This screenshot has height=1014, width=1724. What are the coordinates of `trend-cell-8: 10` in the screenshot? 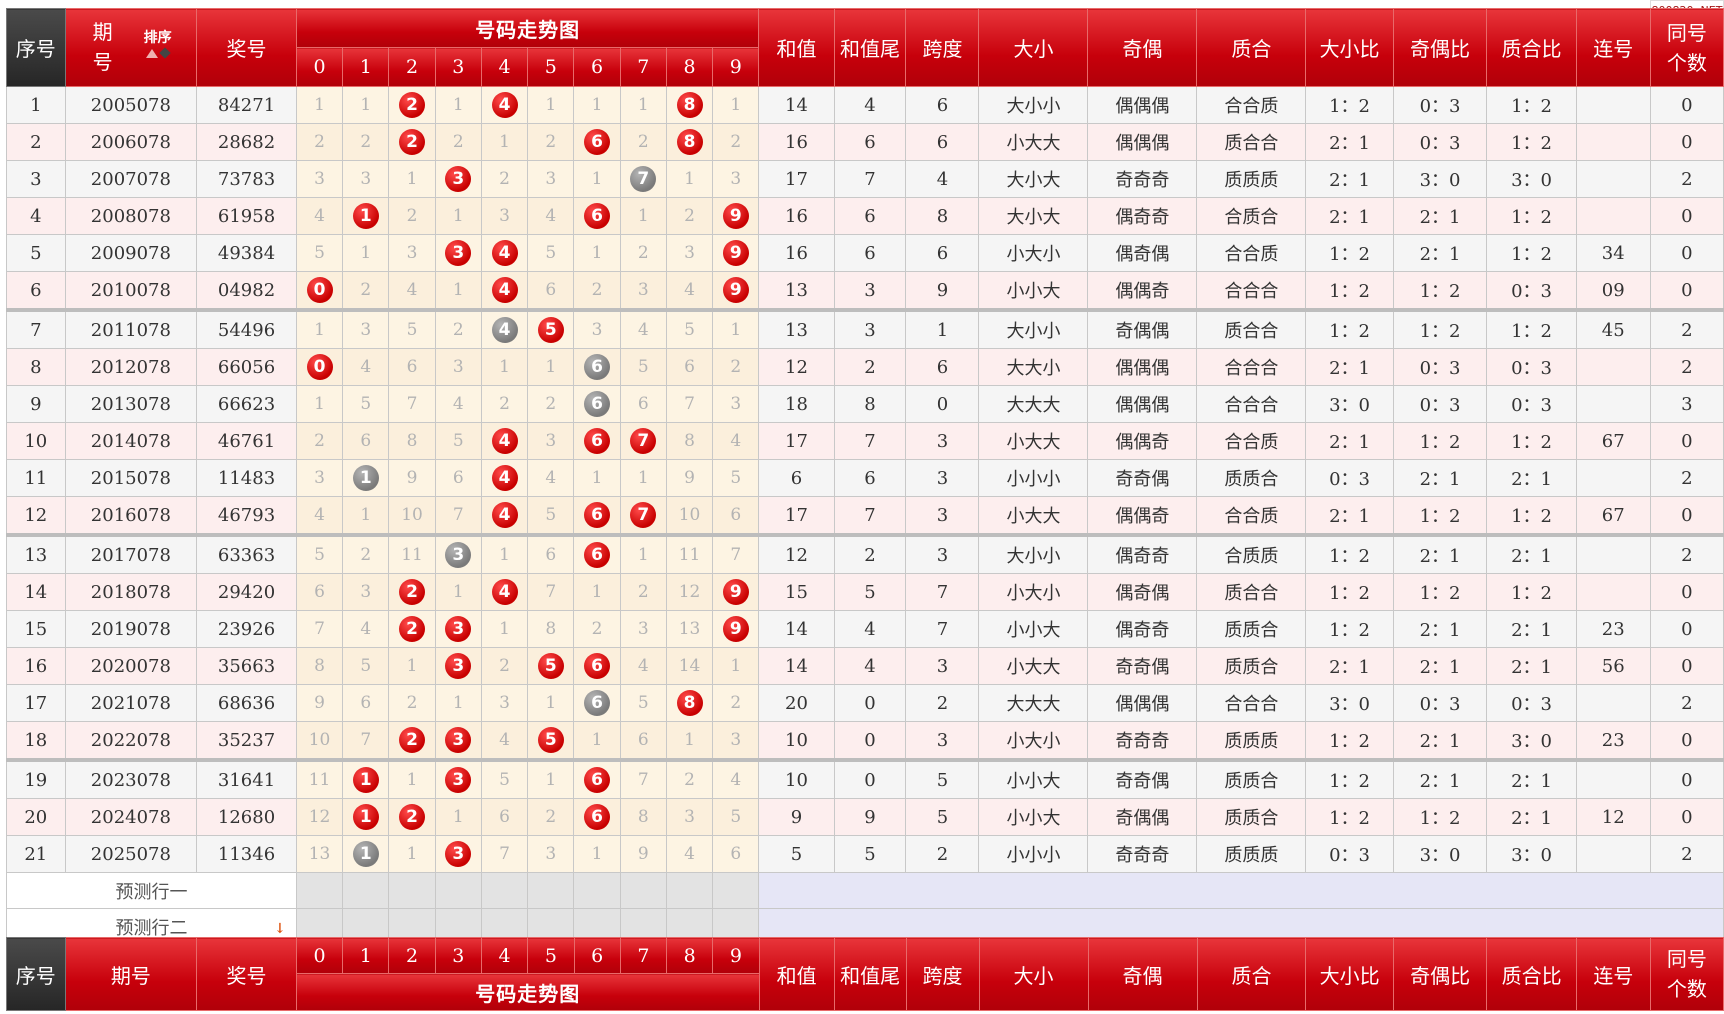 It's located at (689, 516).